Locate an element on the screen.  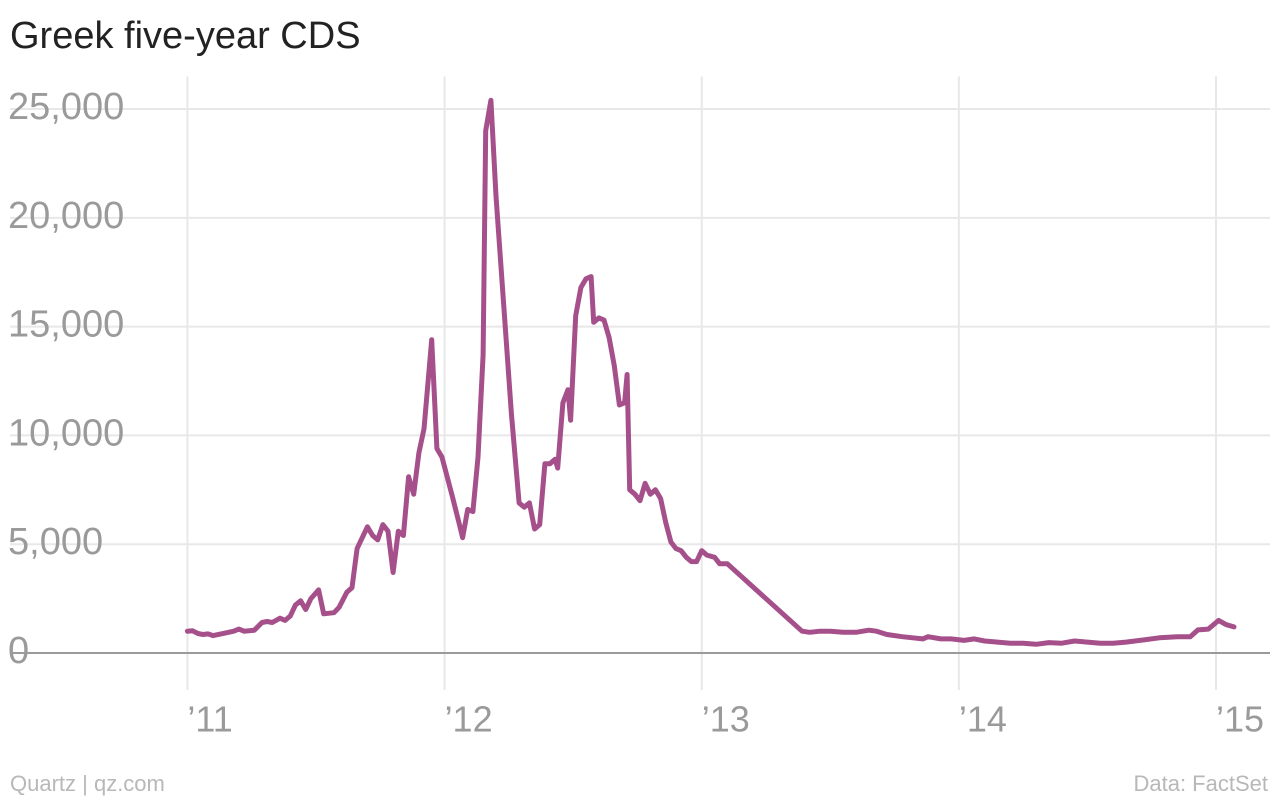
y-tick-label: 5,000 is located at coordinates (55, 542).